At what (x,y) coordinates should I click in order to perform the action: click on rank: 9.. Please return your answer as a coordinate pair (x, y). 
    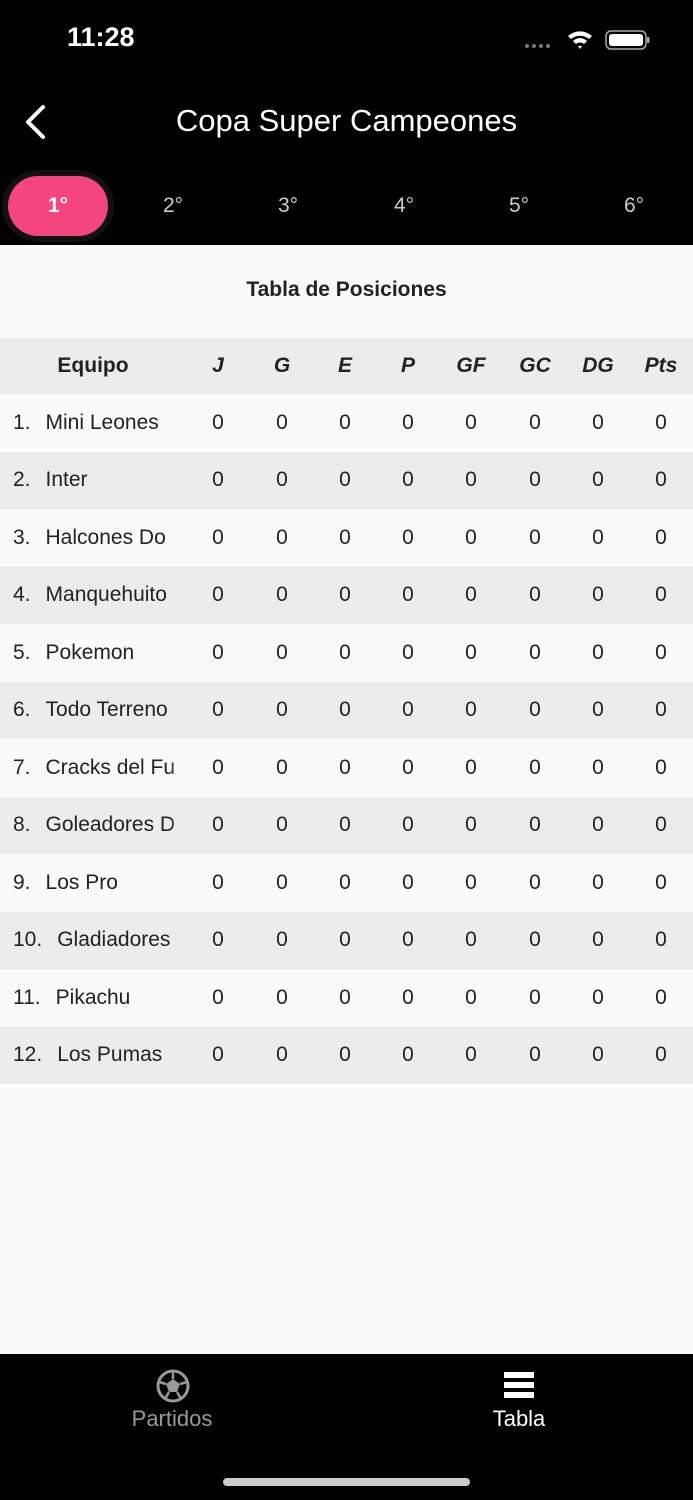
    Looking at the image, I should click on (22, 882).